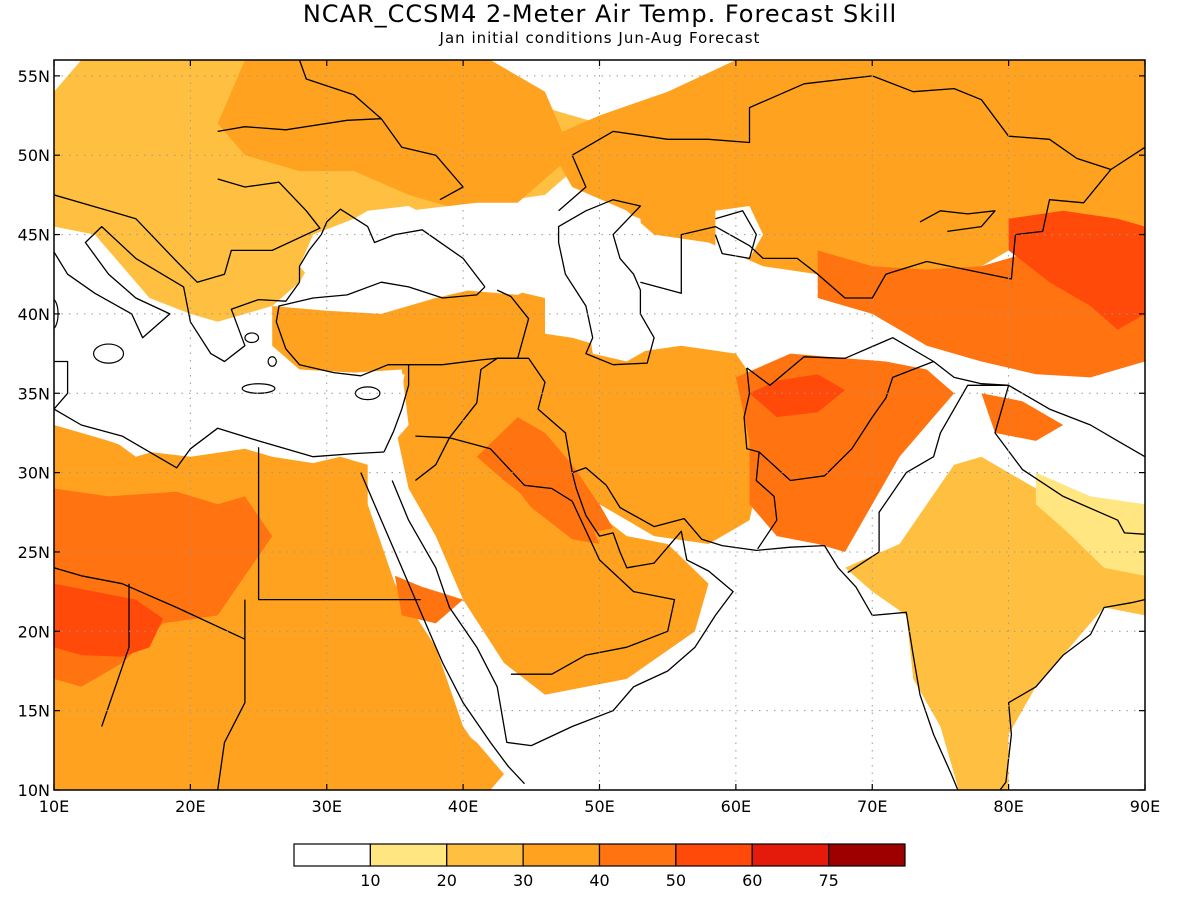  I want to click on border-sudan, so click(231, 714).